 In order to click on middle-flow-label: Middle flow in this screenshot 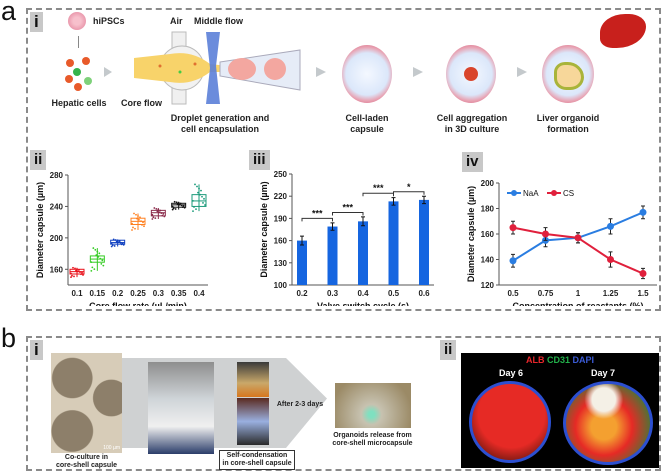, I will do `click(218, 21)`.